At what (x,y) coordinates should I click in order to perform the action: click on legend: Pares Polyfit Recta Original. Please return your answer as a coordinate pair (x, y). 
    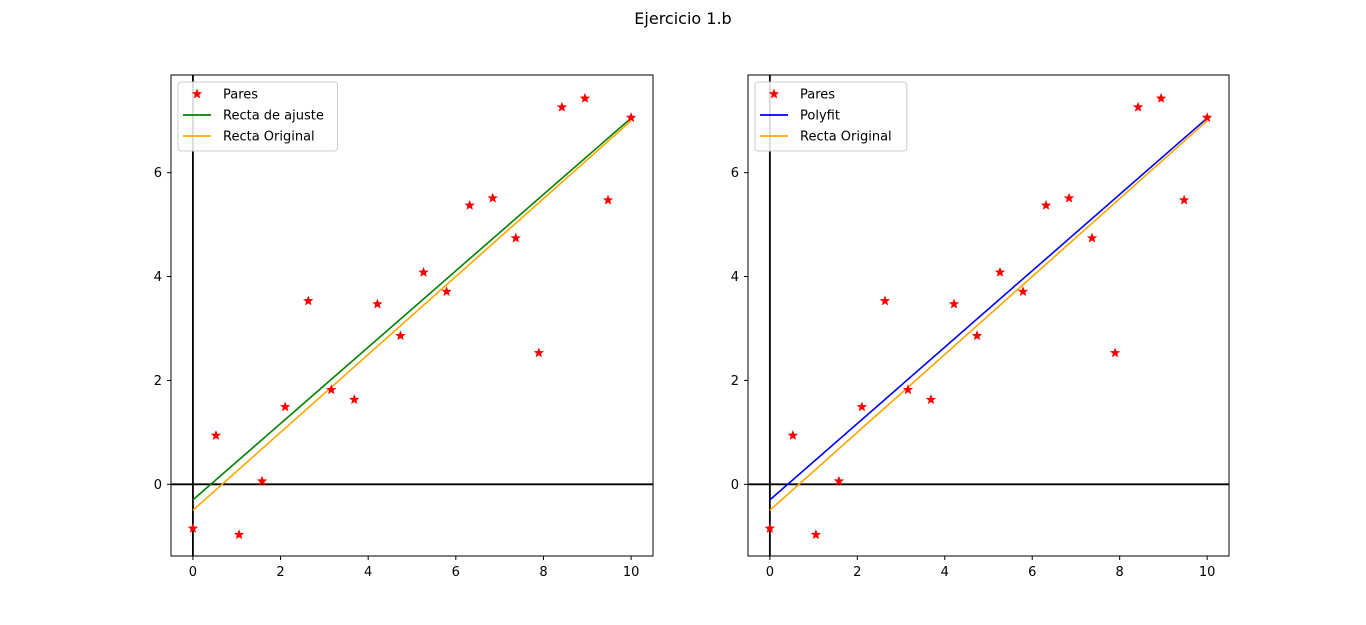
    Looking at the image, I should click on (831, 116).